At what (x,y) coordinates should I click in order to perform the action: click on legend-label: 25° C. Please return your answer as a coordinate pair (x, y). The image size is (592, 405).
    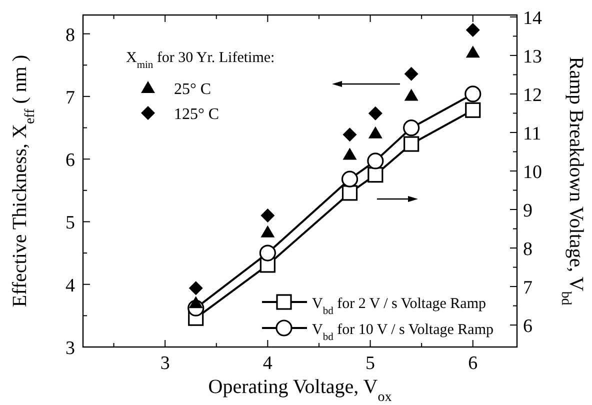
    Looking at the image, I should click on (193, 89).